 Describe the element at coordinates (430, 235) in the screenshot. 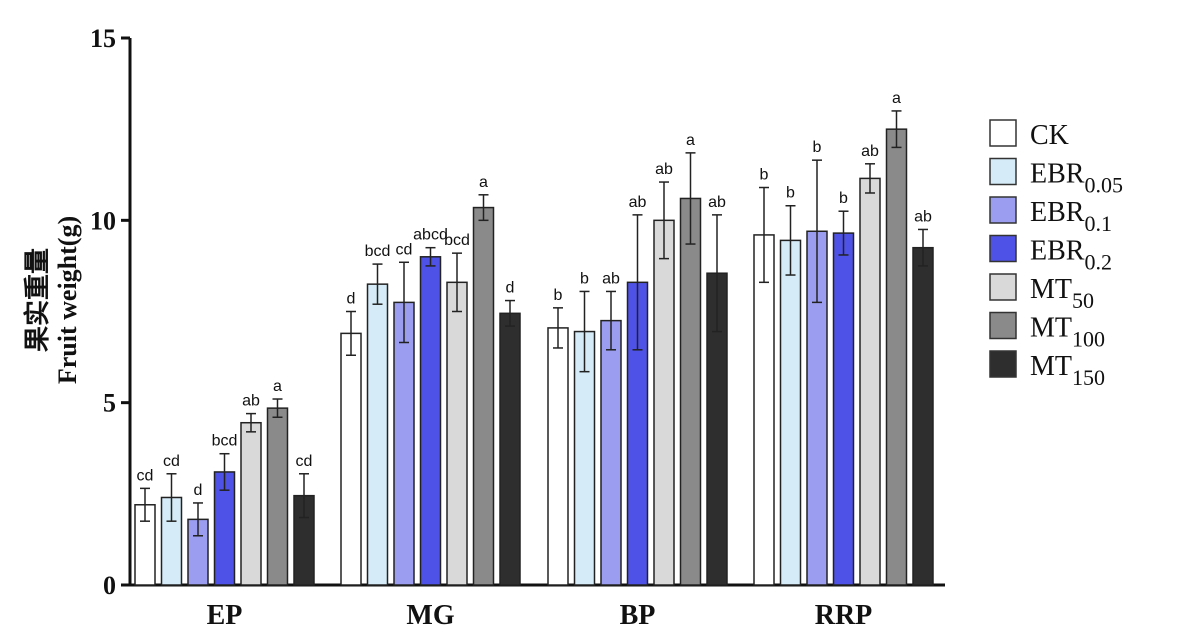

I see `significance-label: abcd` at that location.